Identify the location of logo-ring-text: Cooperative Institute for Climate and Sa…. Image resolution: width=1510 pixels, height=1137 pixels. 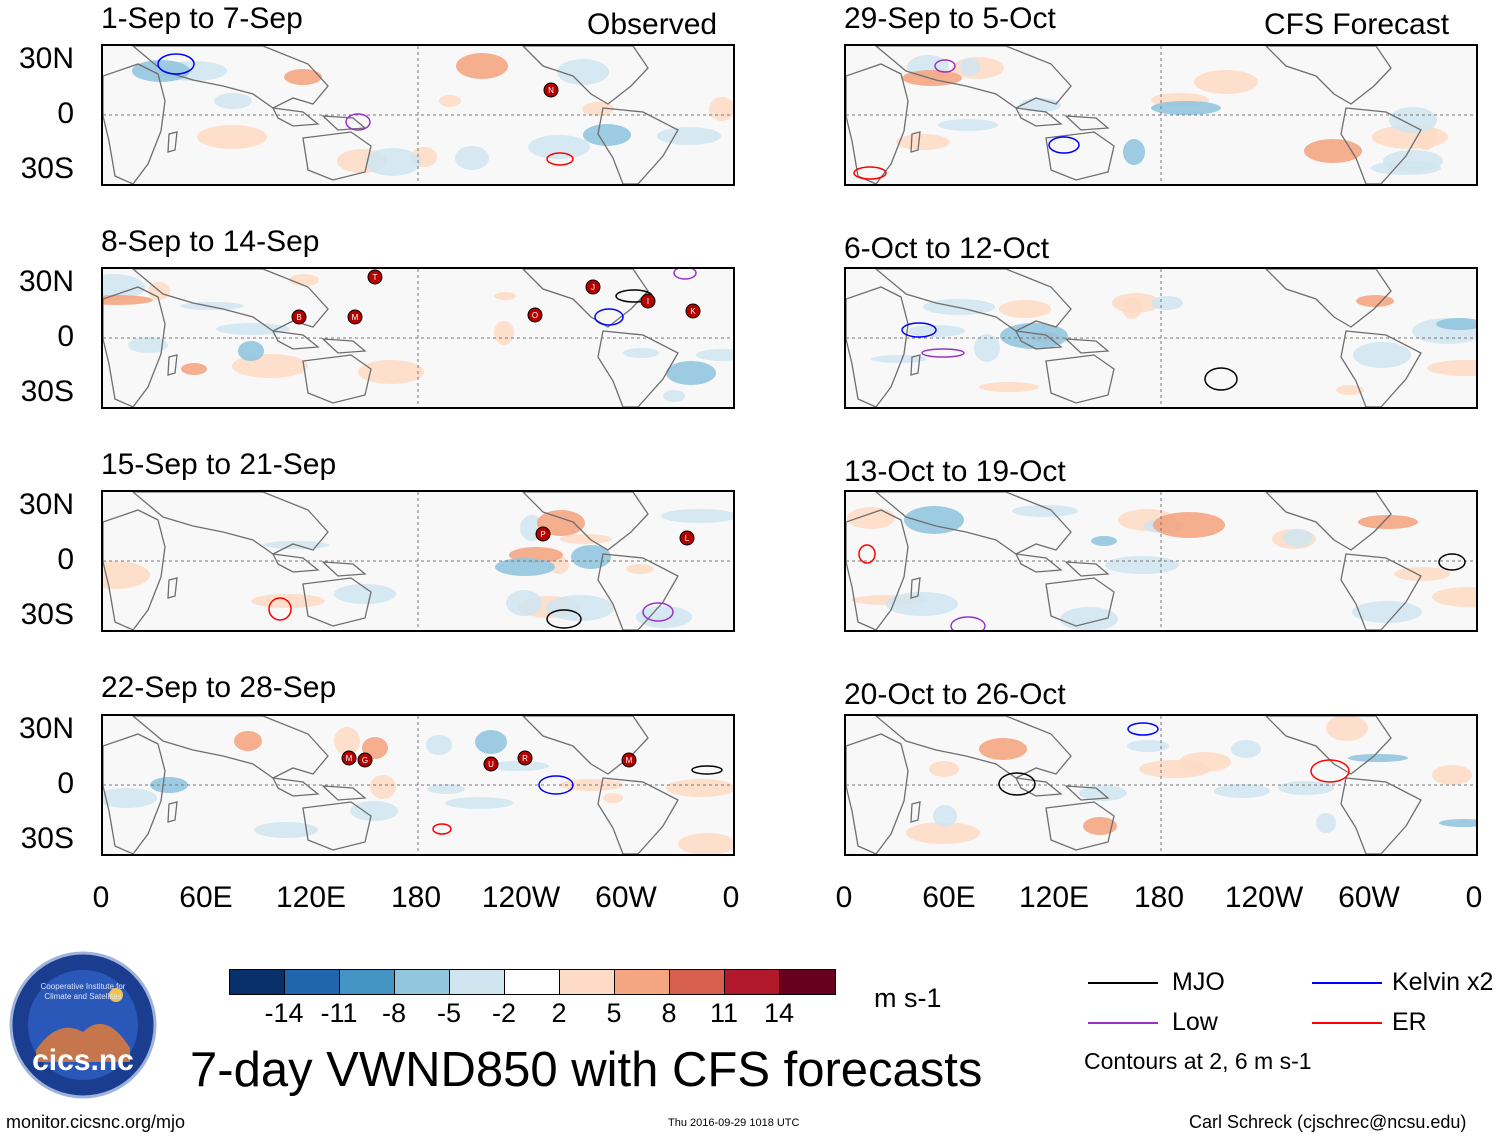
(83, 991).